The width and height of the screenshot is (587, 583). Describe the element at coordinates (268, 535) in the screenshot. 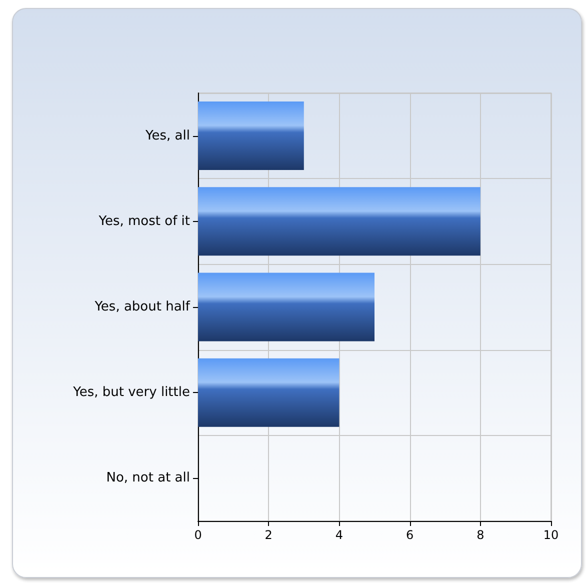

I see `x-tick-label: 2` at that location.